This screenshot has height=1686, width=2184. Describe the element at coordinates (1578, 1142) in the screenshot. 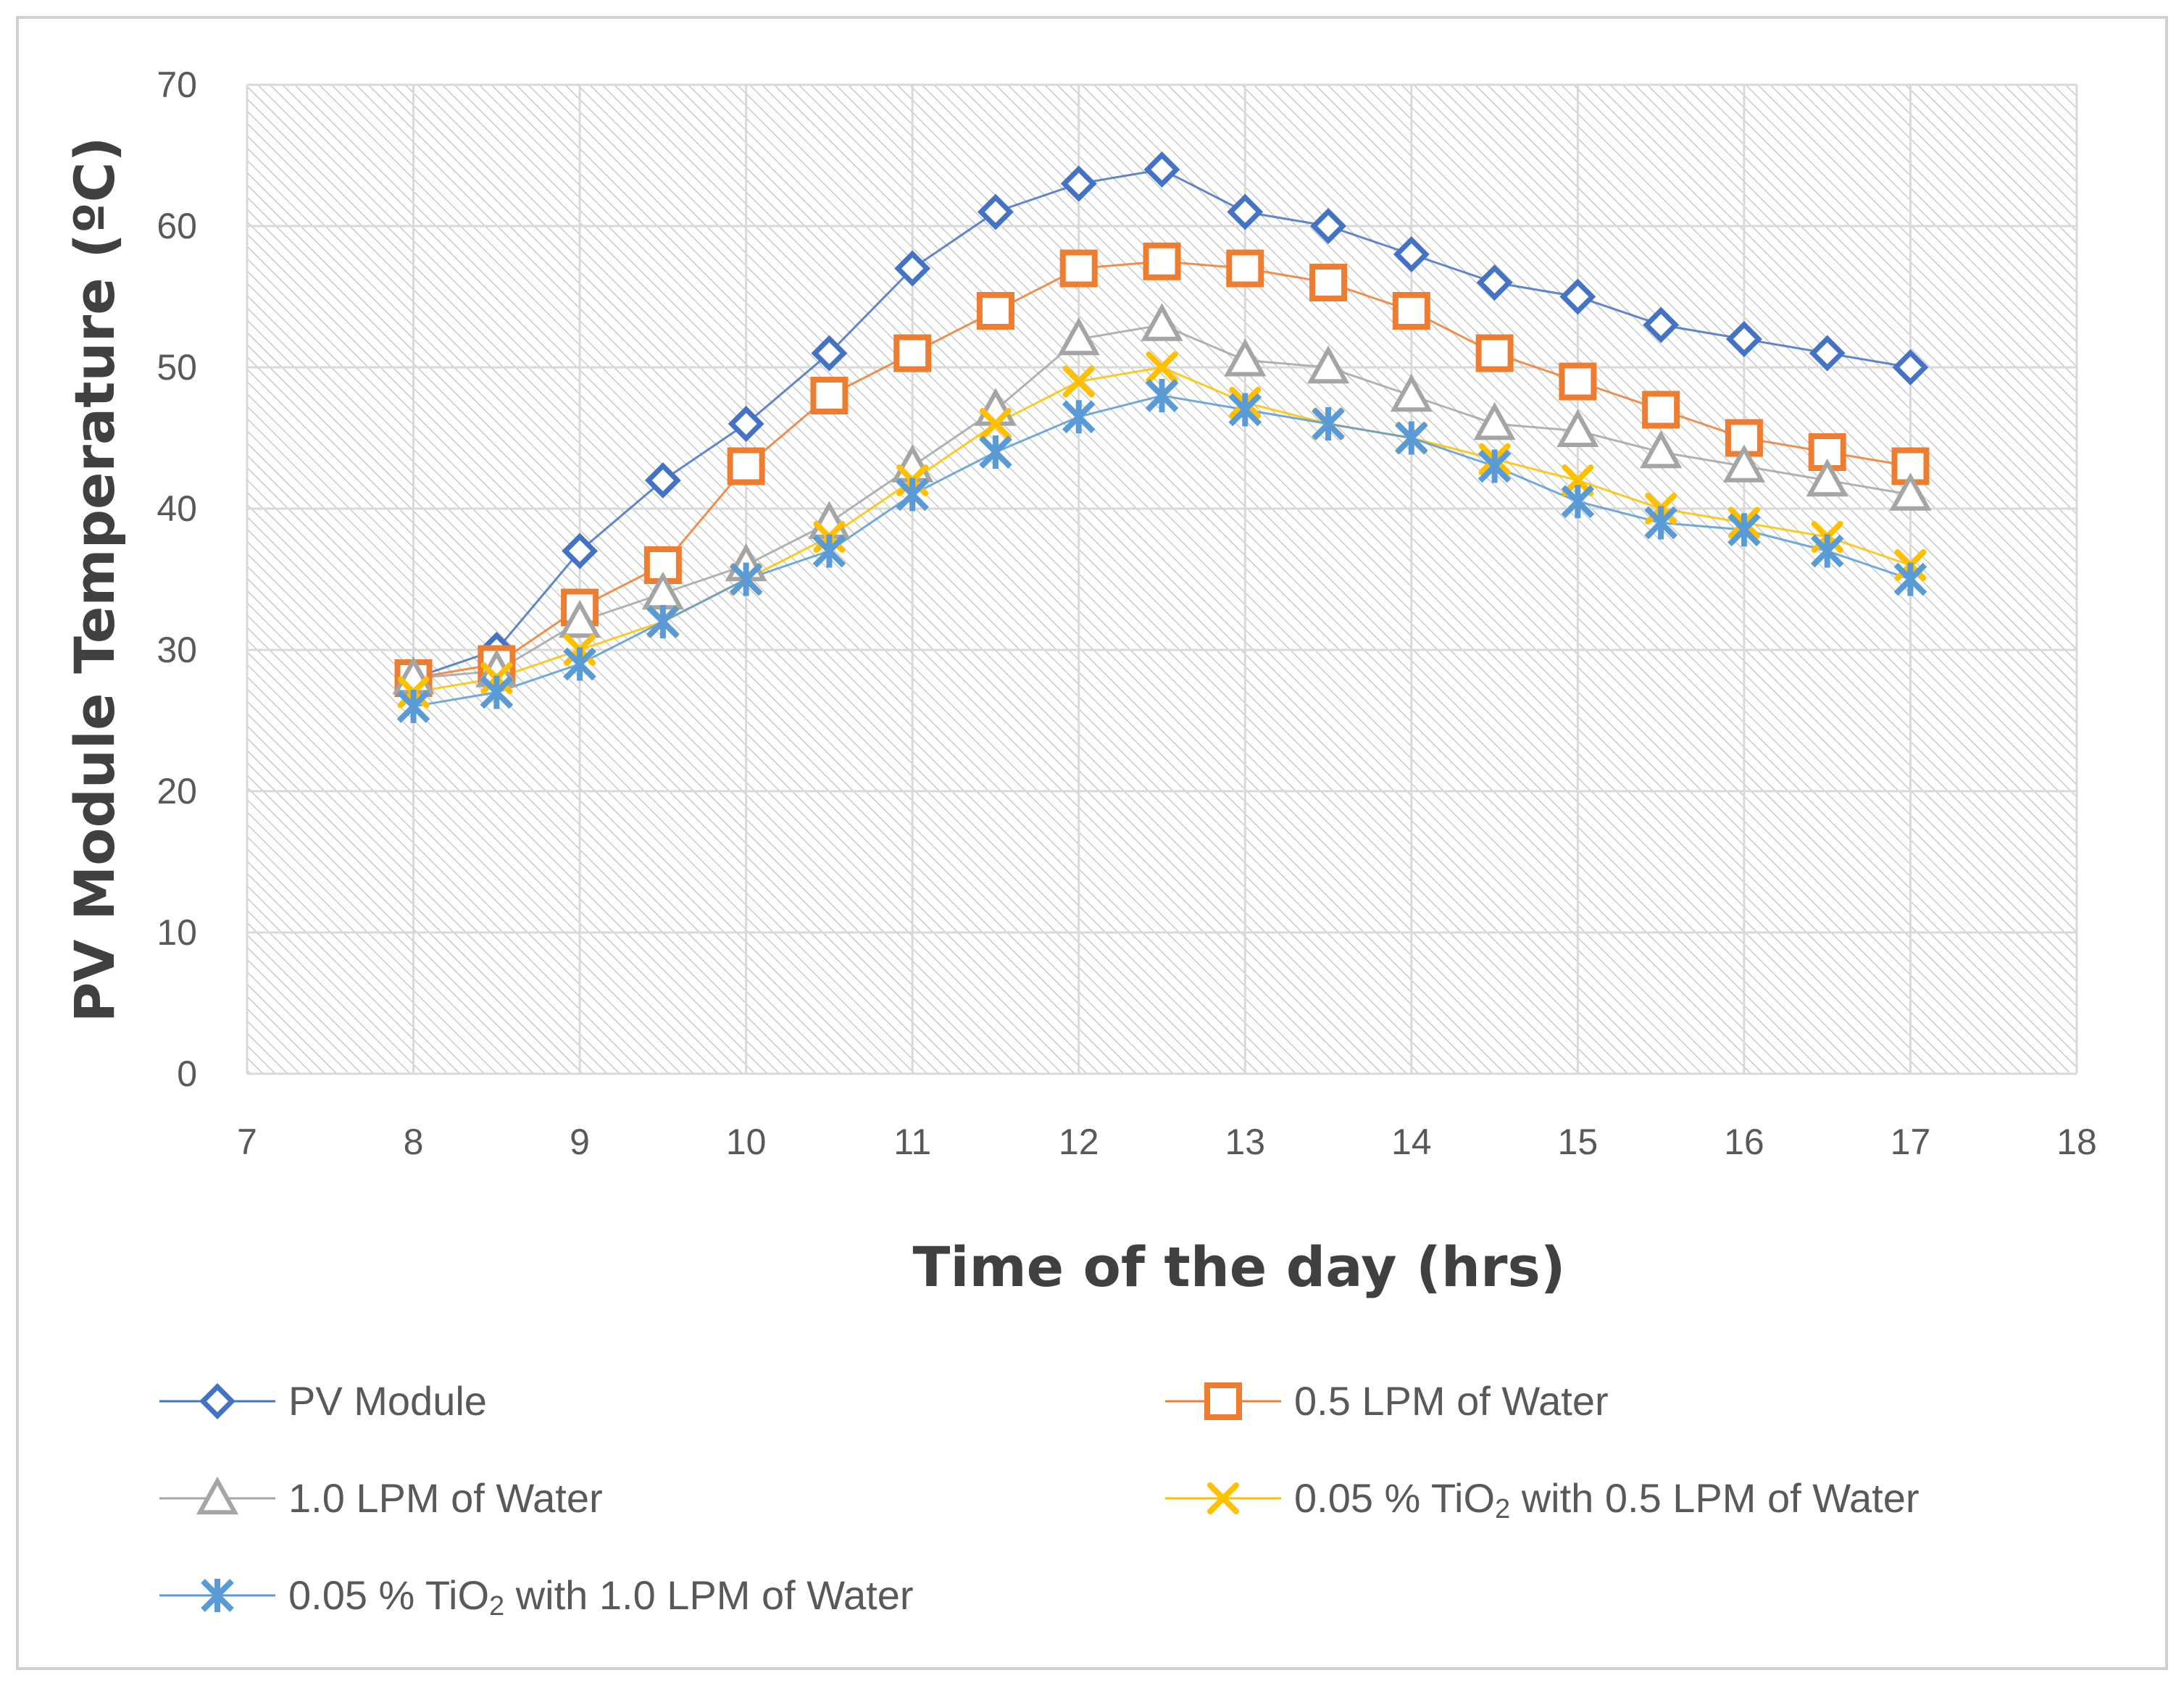

I see `x-tick-label: 15` at that location.